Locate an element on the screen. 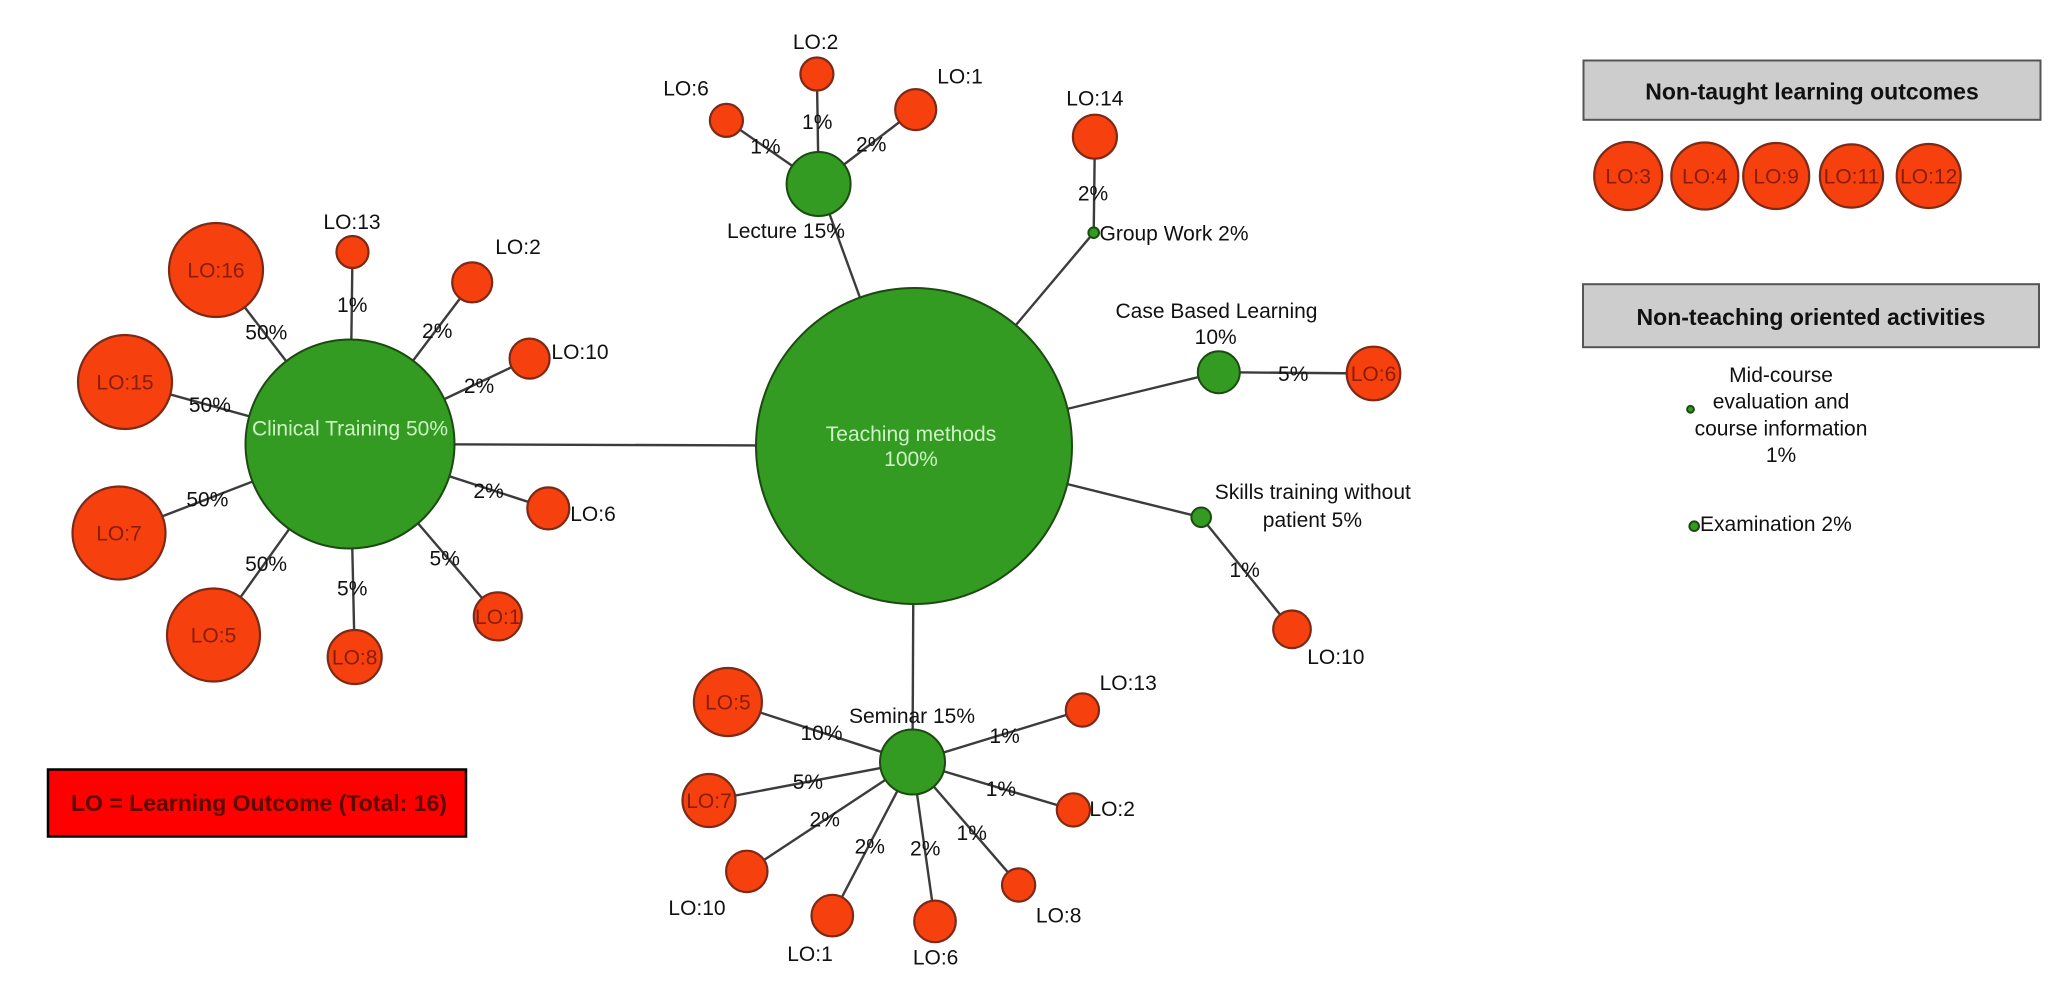 The height and width of the screenshot is (1001, 2059). svg-text: LO:9 is located at coordinates (1776, 177).